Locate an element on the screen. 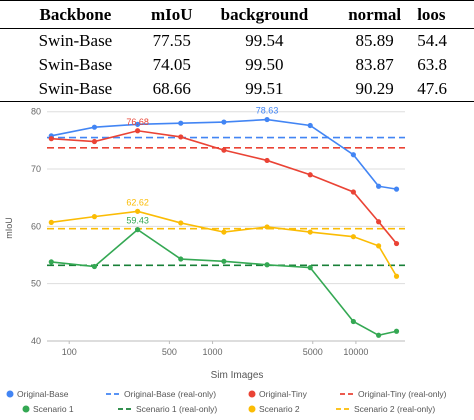 The width and height of the screenshot is (474, 420). table-cell: 68.66 is located at coordinates (171, 88).